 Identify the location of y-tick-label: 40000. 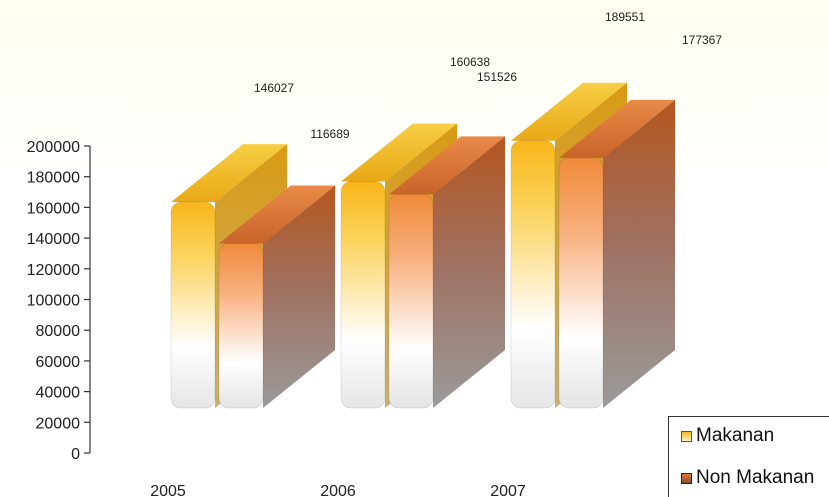
(58, 393).